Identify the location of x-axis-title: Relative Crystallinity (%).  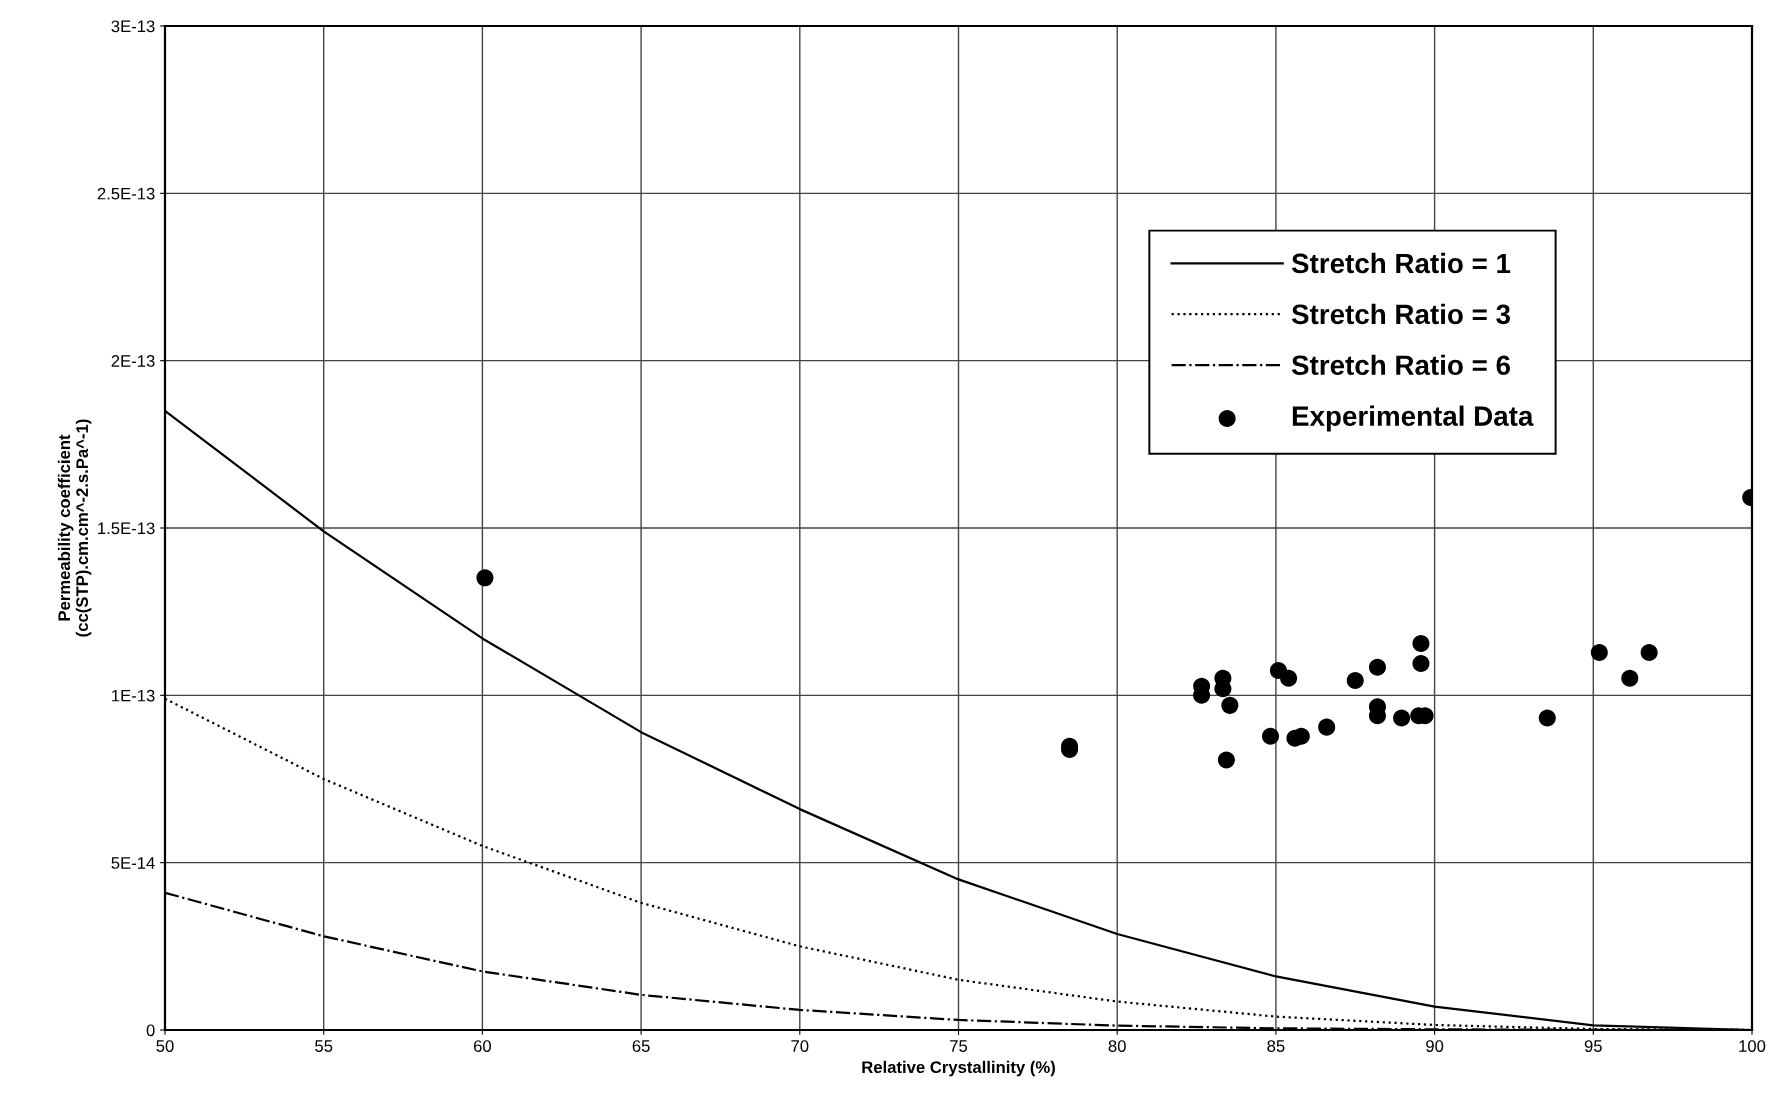
(958, 1068).